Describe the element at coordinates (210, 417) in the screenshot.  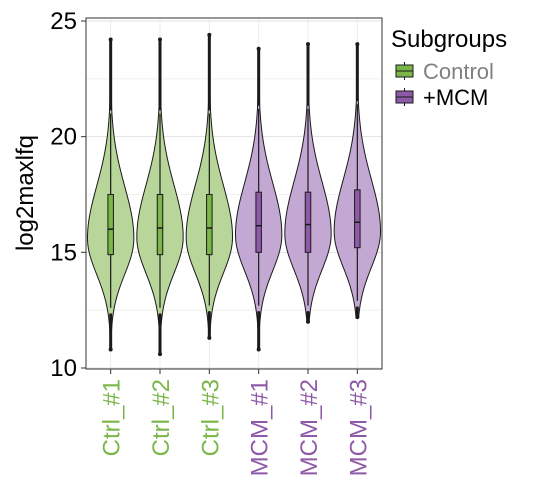
I see `x-tick-label: Ctrl_#3` at that location.